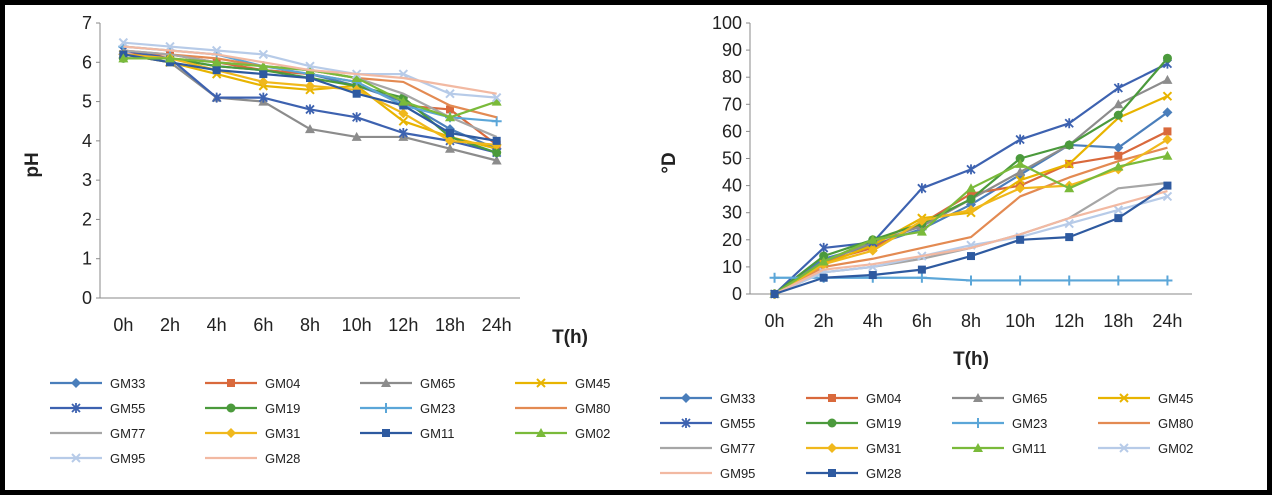 The height and width of the screenshot is (495, 1272). I want to click on legend-item: GM31, so click(252, 433).